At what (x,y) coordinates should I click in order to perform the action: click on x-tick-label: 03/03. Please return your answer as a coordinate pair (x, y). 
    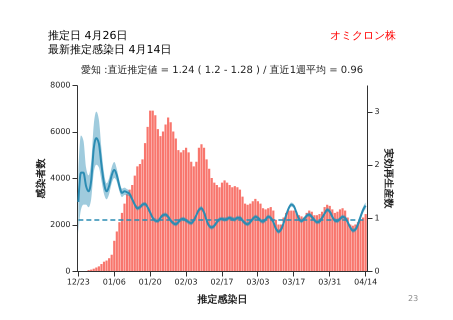
    Looking at the image, I should click on (258, 282).